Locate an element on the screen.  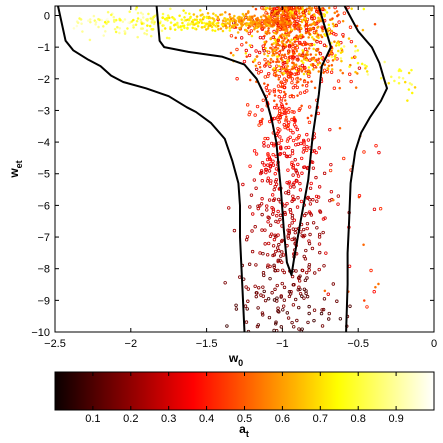
y-tick-label: −8 is located at coordinates (43, 270).